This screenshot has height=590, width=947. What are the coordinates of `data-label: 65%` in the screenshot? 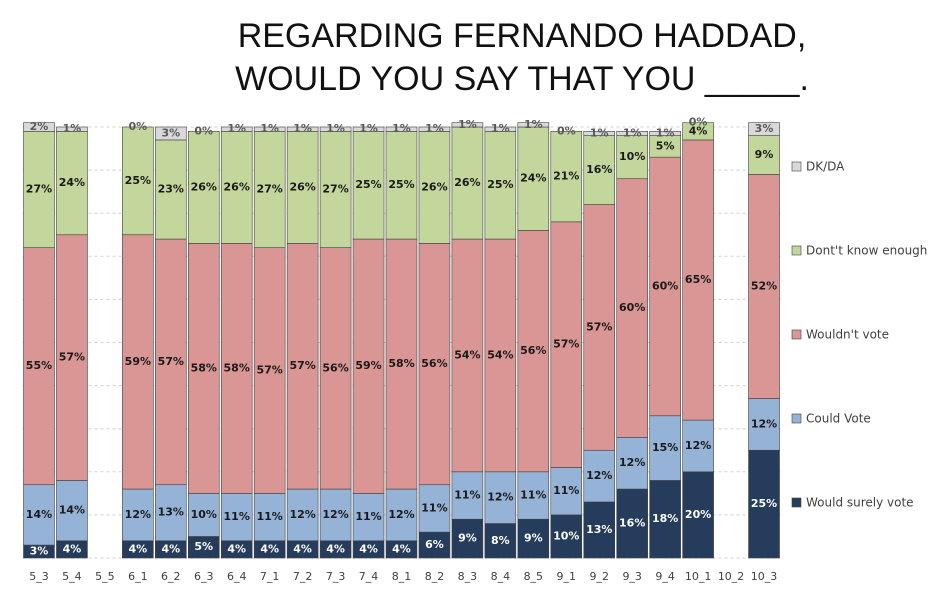 It's located at (698, 279).